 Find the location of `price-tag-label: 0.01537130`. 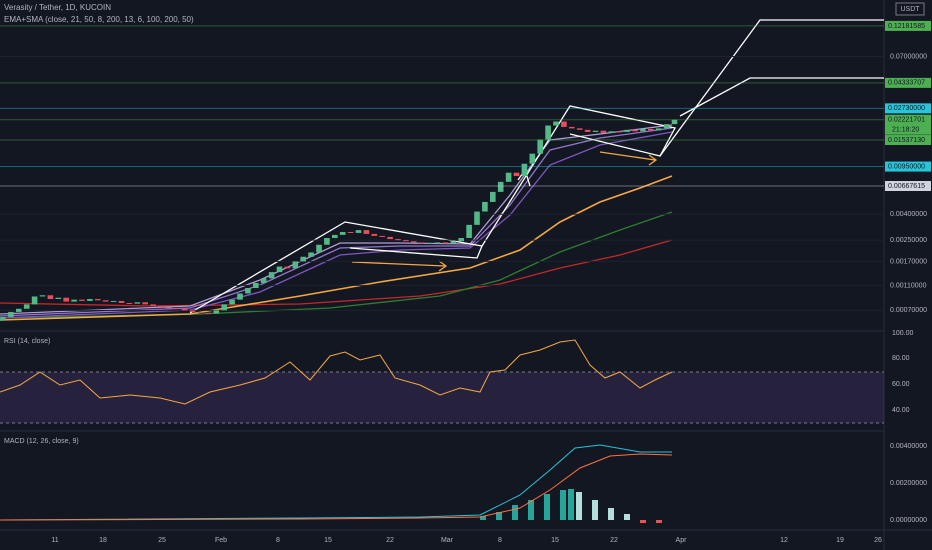

price-tag-label: 0.01537130 is located at coordinates (906, 140).